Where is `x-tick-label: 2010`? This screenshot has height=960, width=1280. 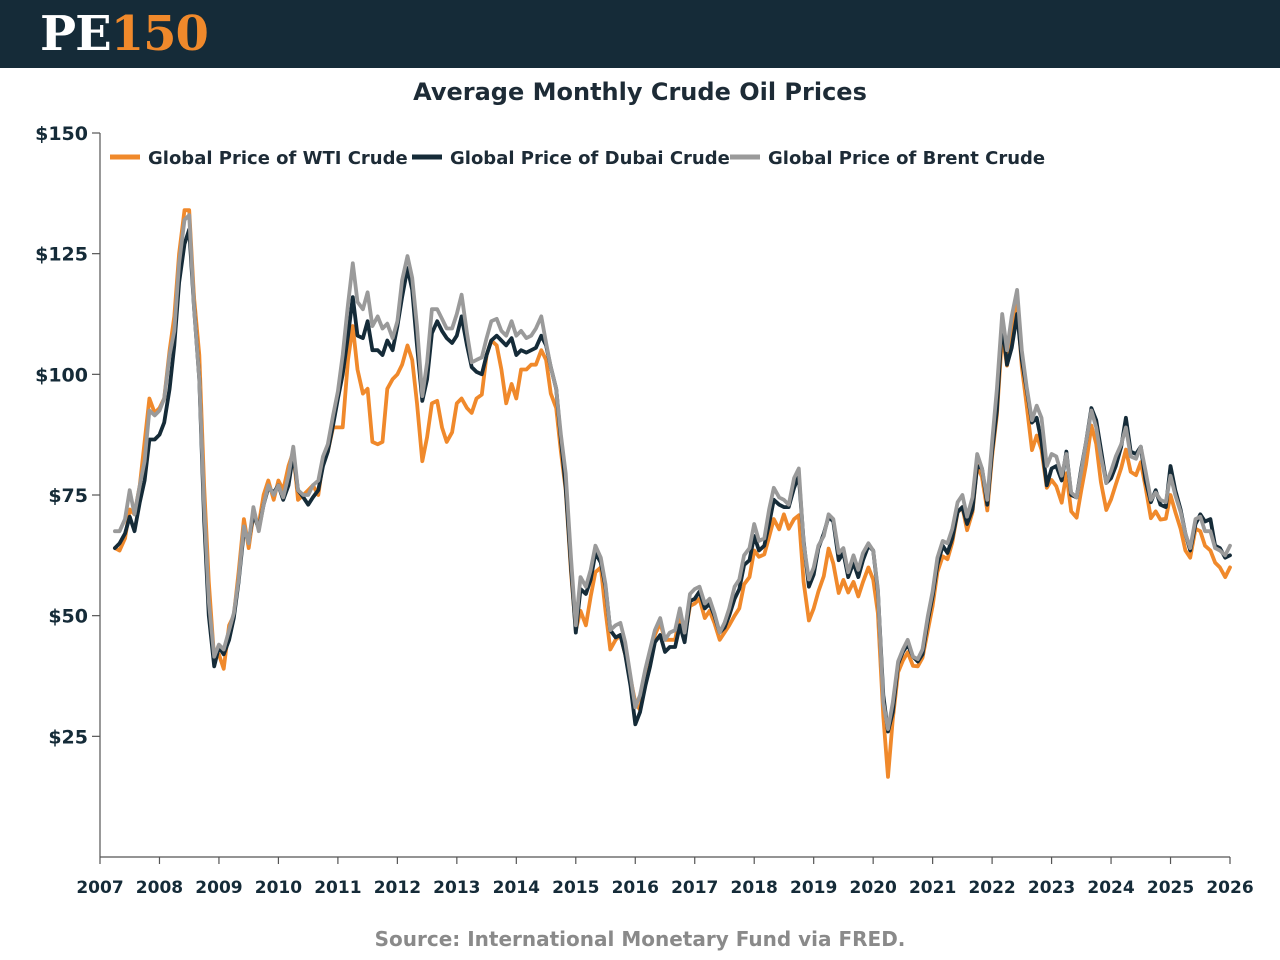
x-tick-label: 2010 is located at coordinates (278, 888).